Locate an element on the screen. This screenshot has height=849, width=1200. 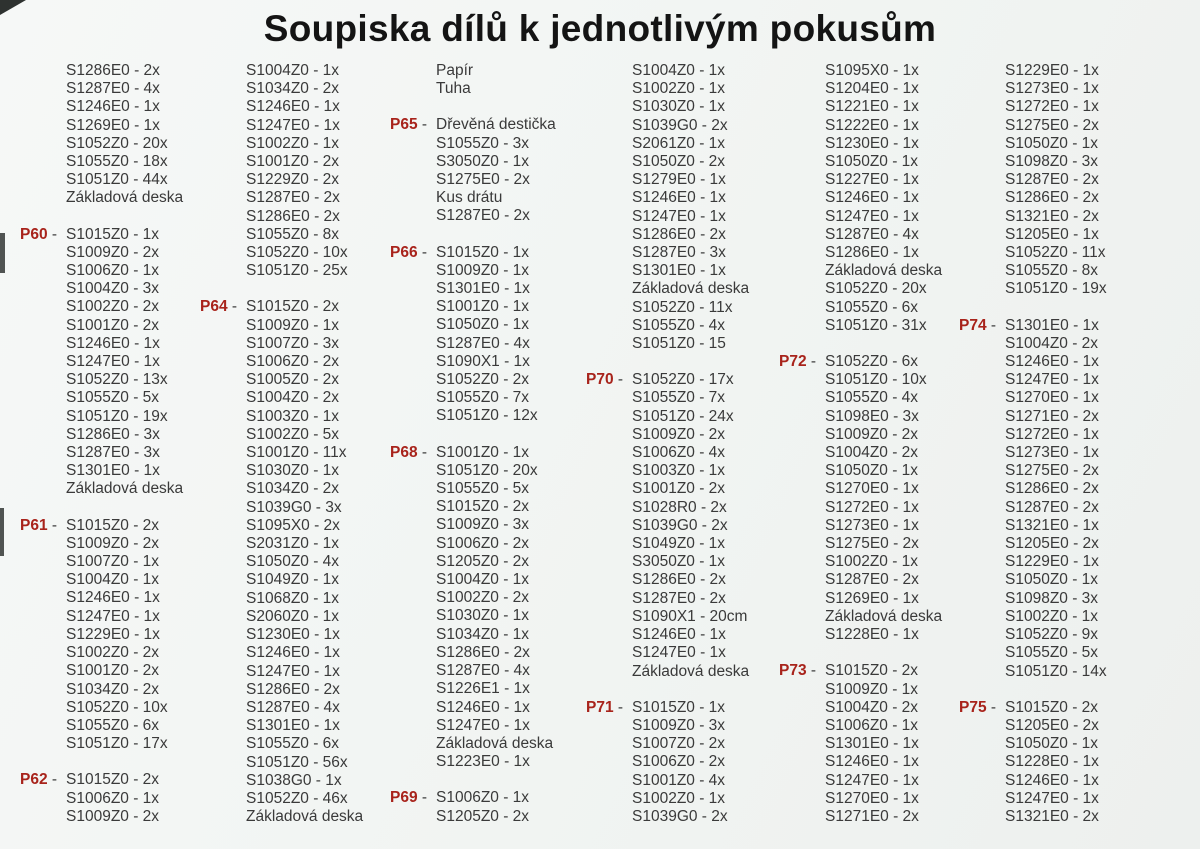
part-item: S1050Z0 - 4x is located at coordinates (293, 562).